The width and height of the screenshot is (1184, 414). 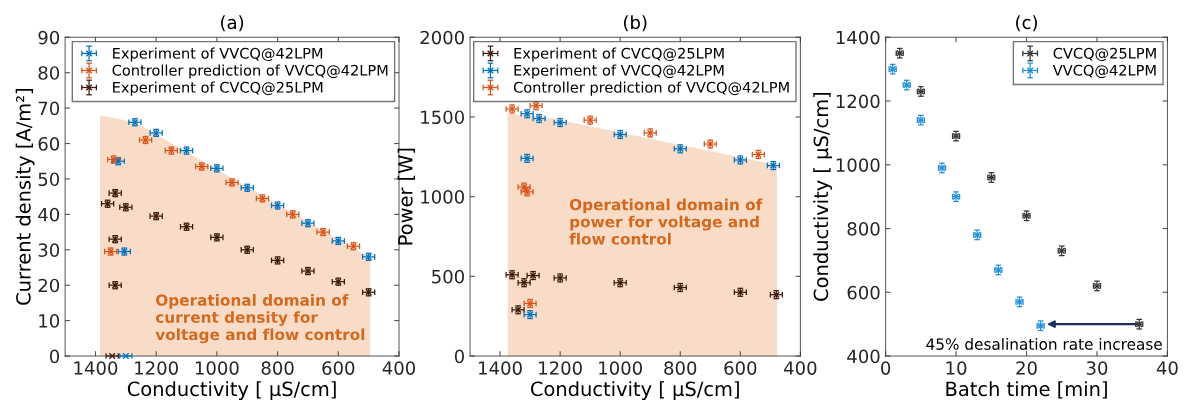 What do you see at coordinates (406, 196) in the screenshot?
I see `y-axis-title: Power [W]` at bounding box center [406, 196].